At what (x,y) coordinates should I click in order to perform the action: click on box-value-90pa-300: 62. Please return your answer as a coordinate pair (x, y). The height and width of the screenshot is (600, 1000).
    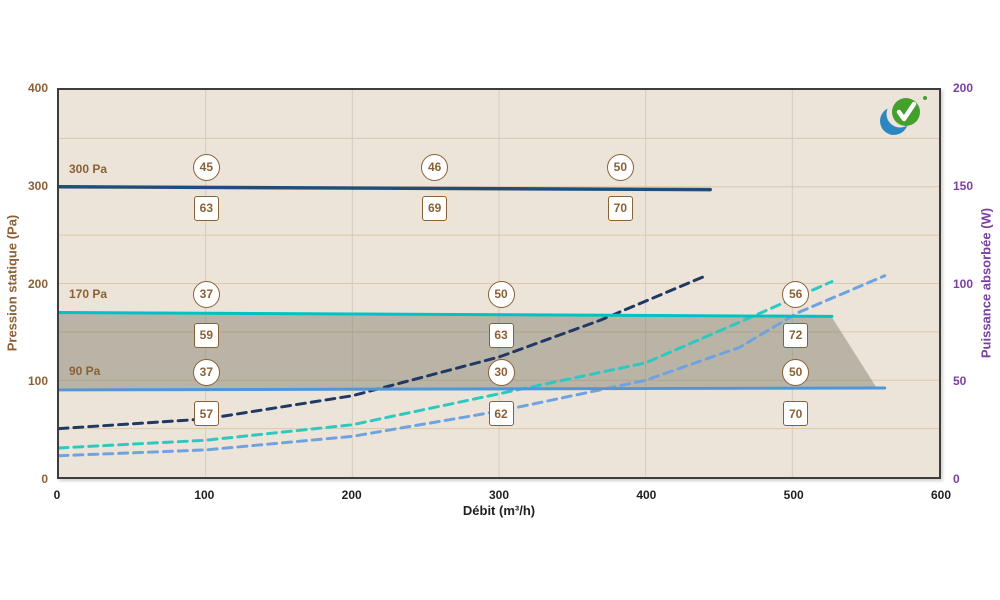
    Looking at the image, I should click on (501, 414).